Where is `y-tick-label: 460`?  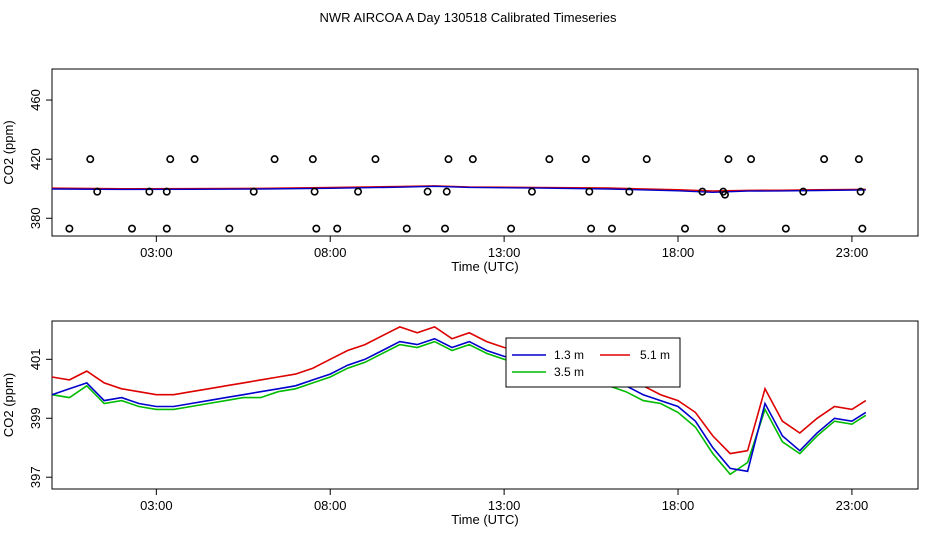 y-tick-label: 460 is located at coordinates (35, 100).